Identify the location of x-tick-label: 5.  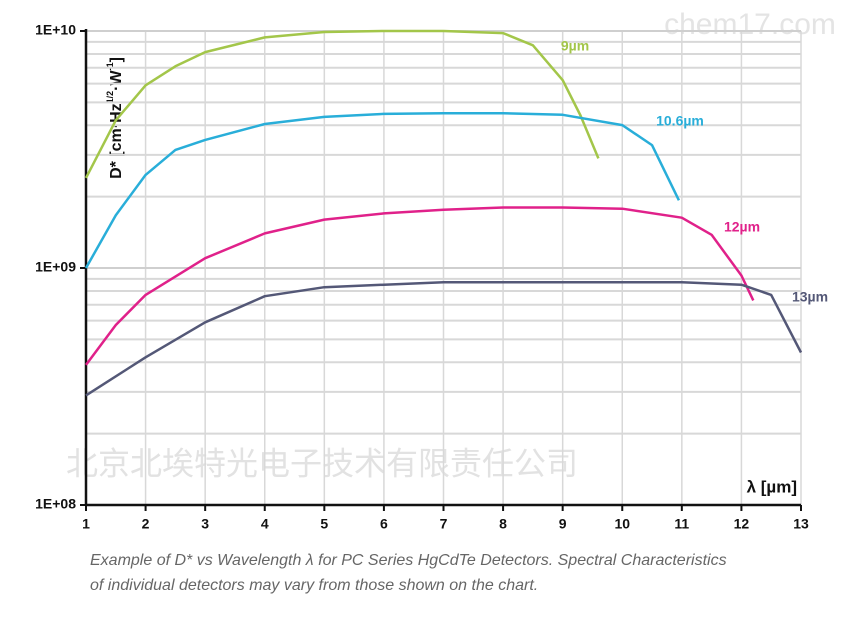
(324, 524).